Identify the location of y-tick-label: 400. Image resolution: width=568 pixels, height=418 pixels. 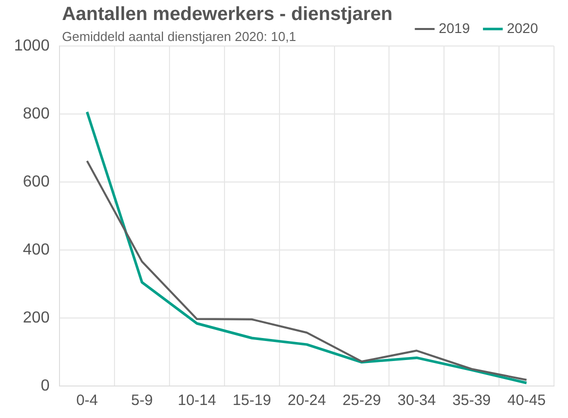
(36, 249).